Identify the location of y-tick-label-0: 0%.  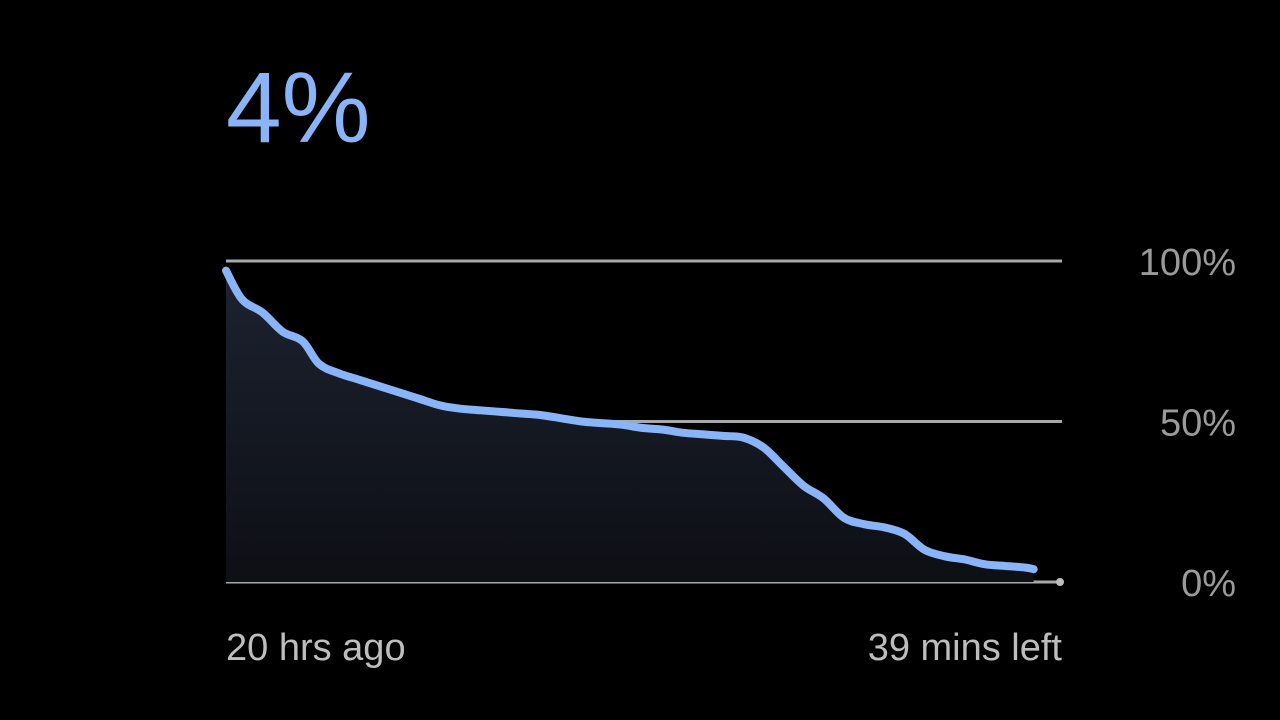
(1208, 584).